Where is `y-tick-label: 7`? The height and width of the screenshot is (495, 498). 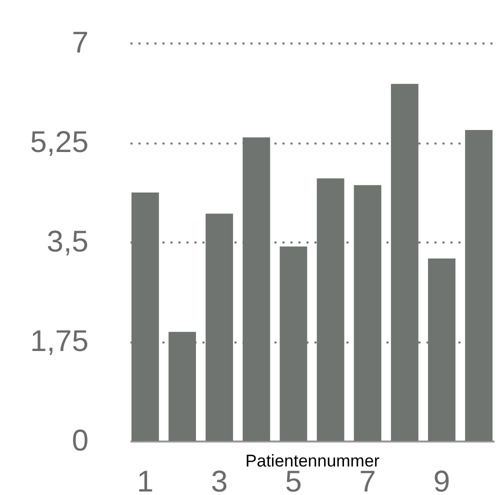 y-tick-label: 7 is located at coordinates (80, 43).